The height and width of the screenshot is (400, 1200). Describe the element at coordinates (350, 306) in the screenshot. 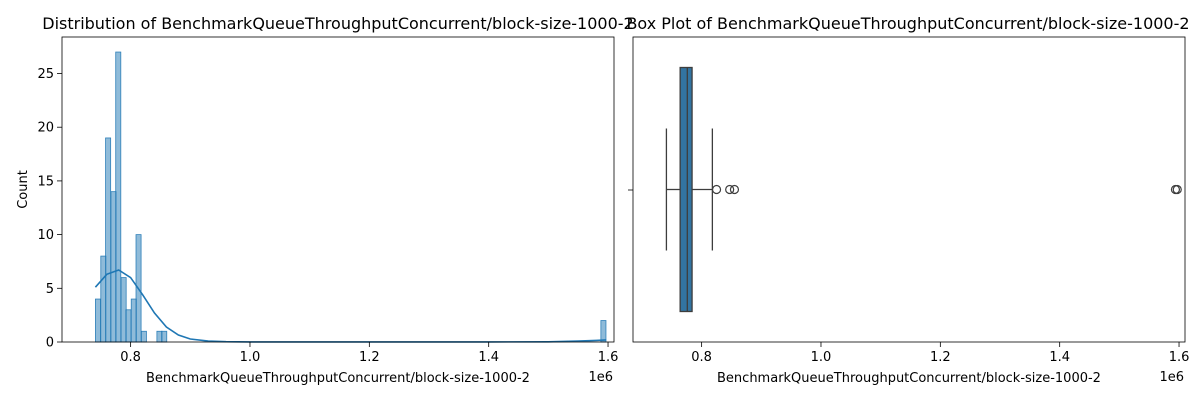

I see `kde-curve` at that location.